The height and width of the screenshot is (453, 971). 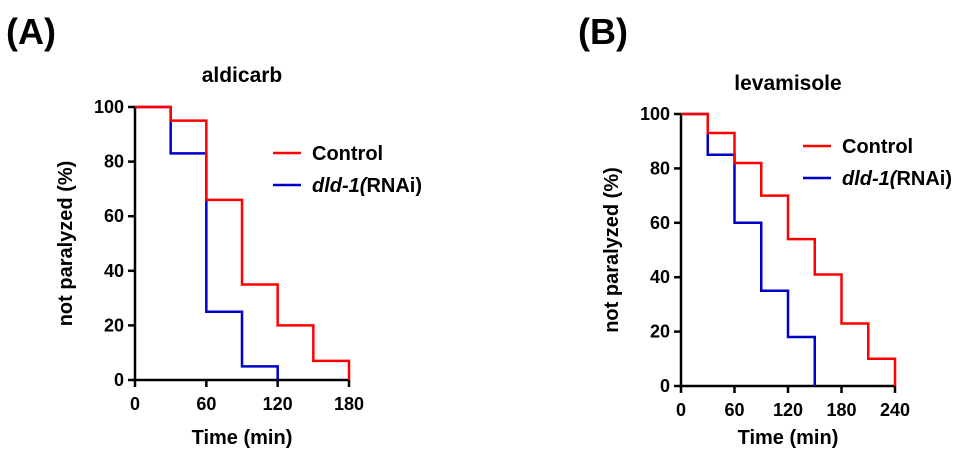 What do you see at coordinates (31, 31) in the screenshot?
I see `panel-a-label: (A)` at bounding box center [31, 31].